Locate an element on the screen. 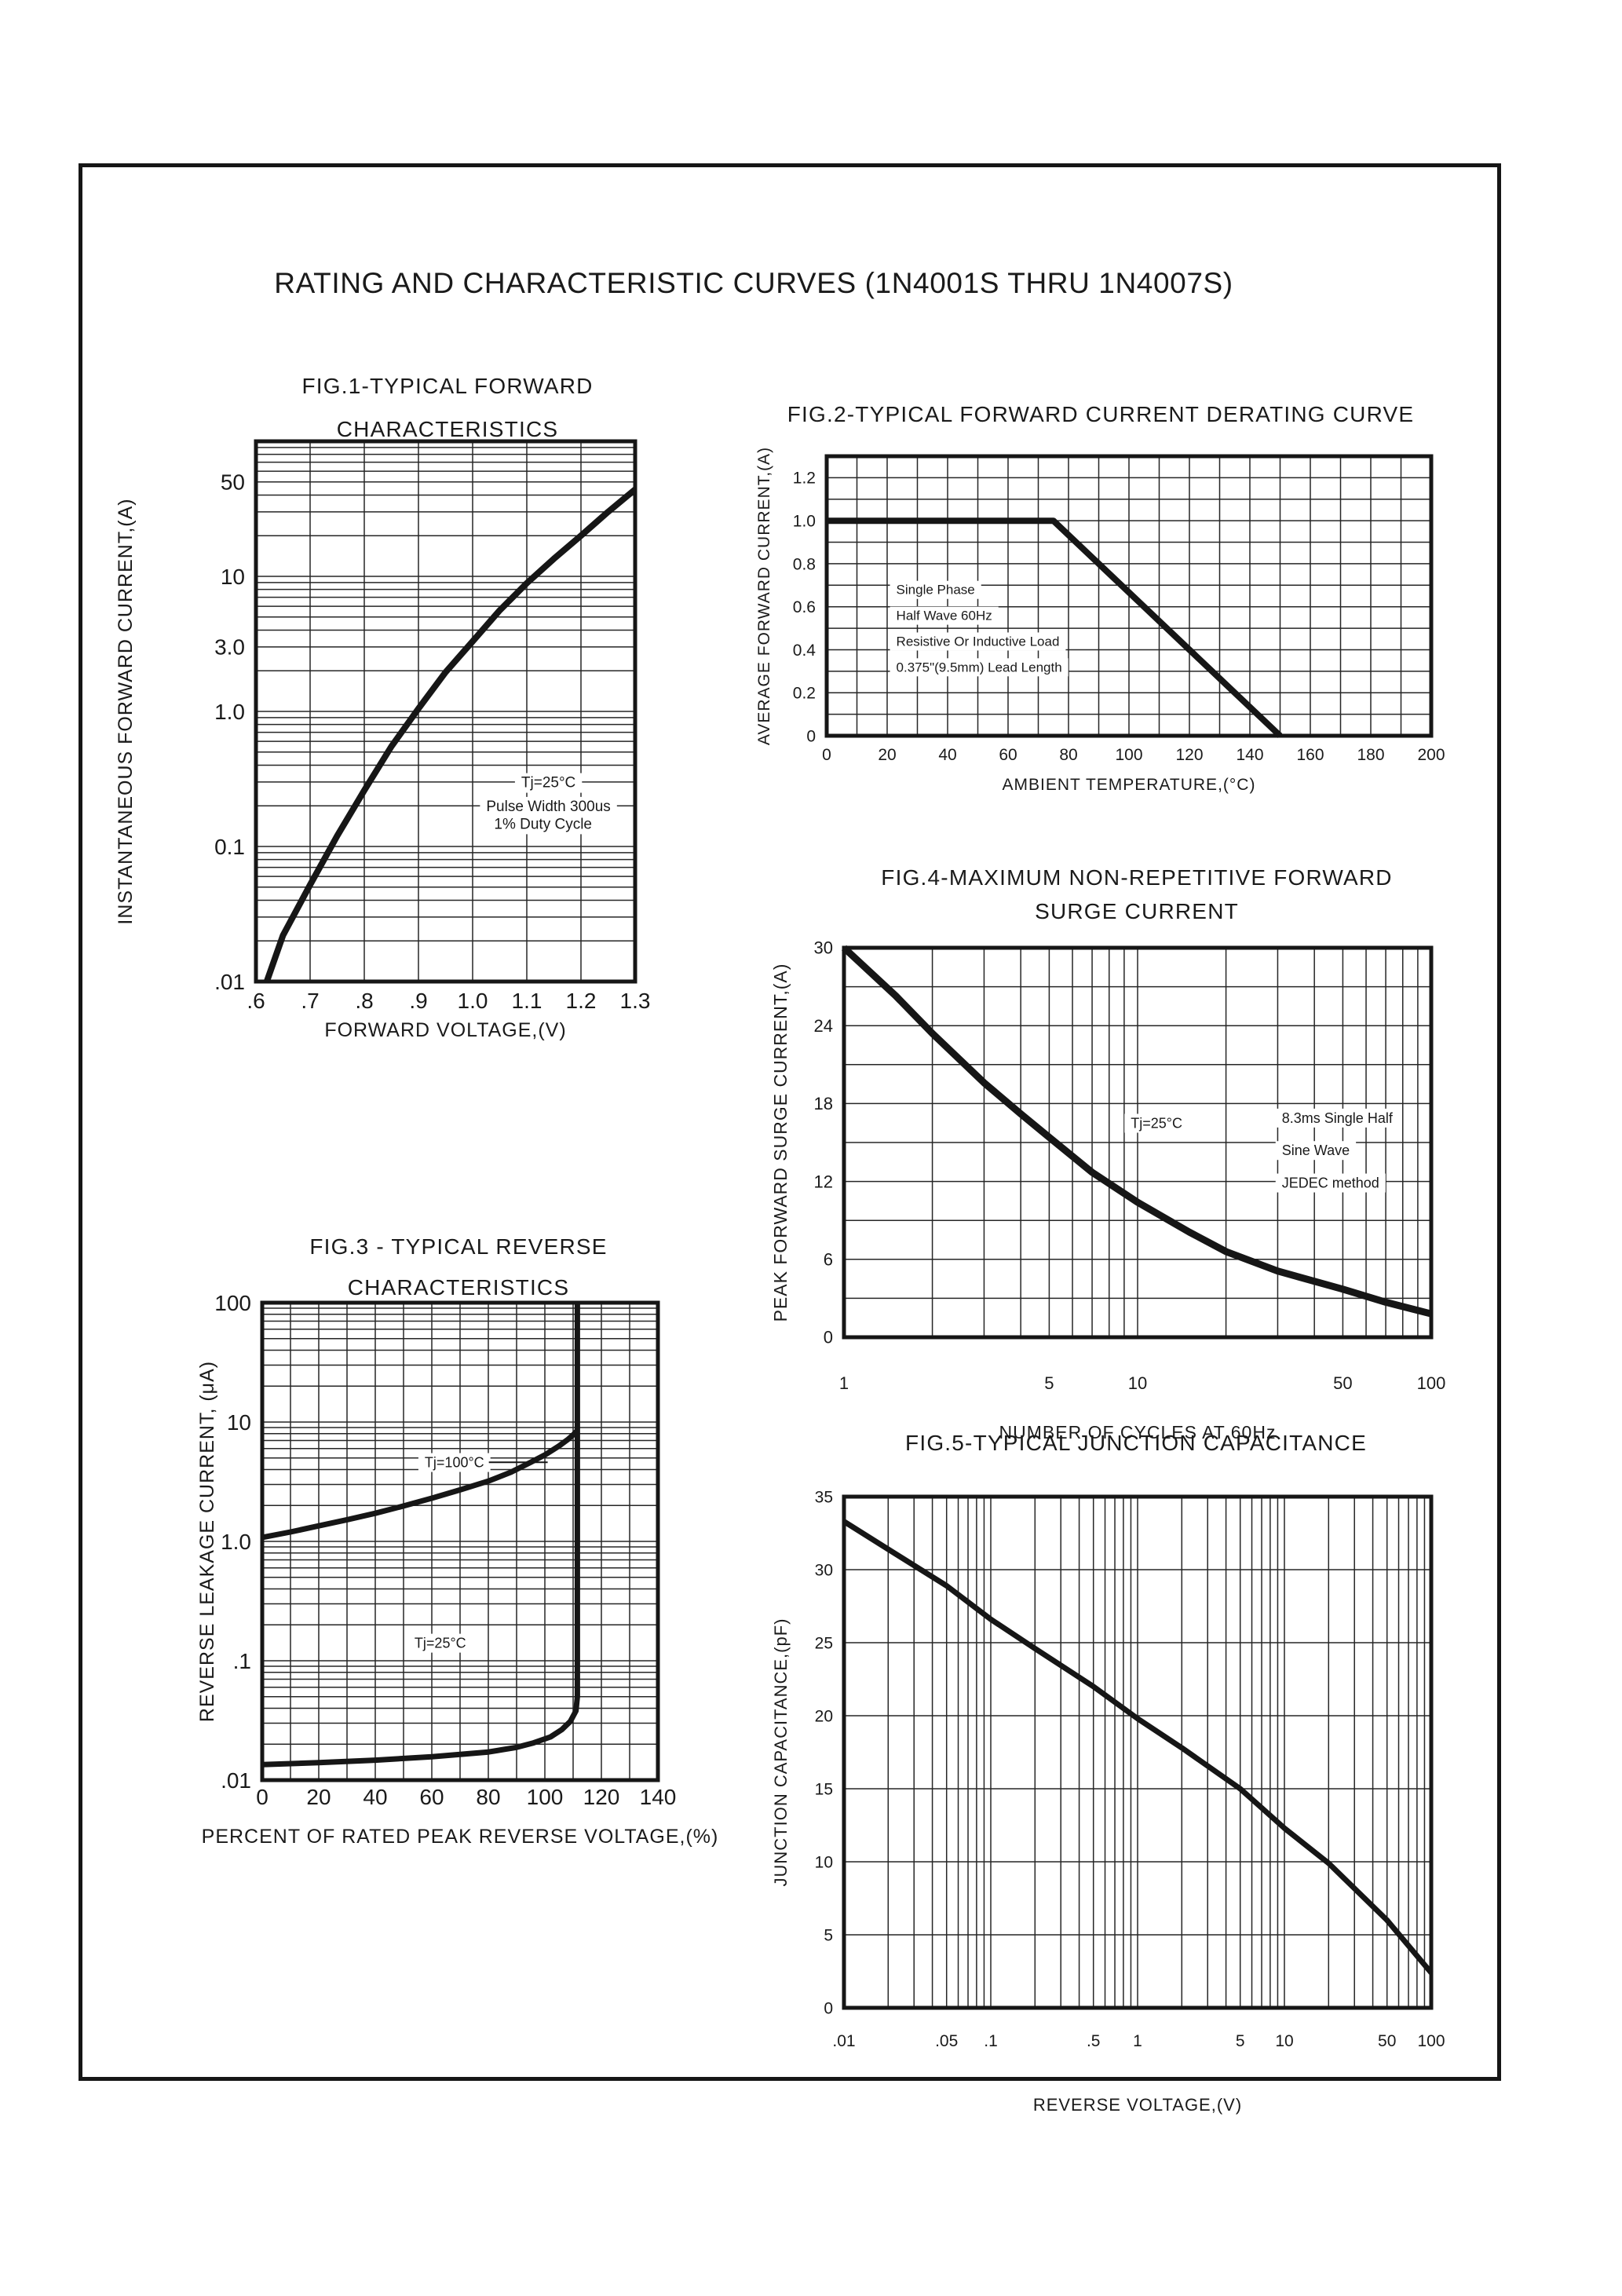 The height and width of the screenshot is (2296, 1622). fig5-xaxis-label: REVERSE VOLTAGE,(V) is located at coordinates (1137, 2105).